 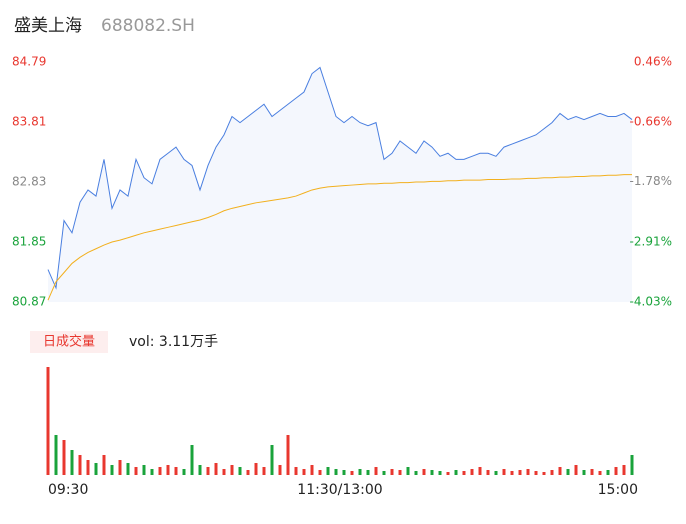 What do you see at coordinates (173, 342) in the screenshot?
I see `volume-info: vol: 3.11万手` at bounding box center [173, 342].